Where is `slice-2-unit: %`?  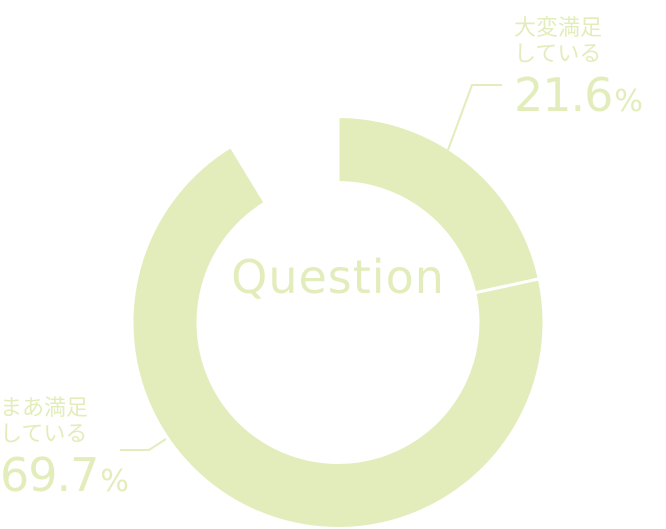 slice-2-unit: % is located at coordinates (114, 481).